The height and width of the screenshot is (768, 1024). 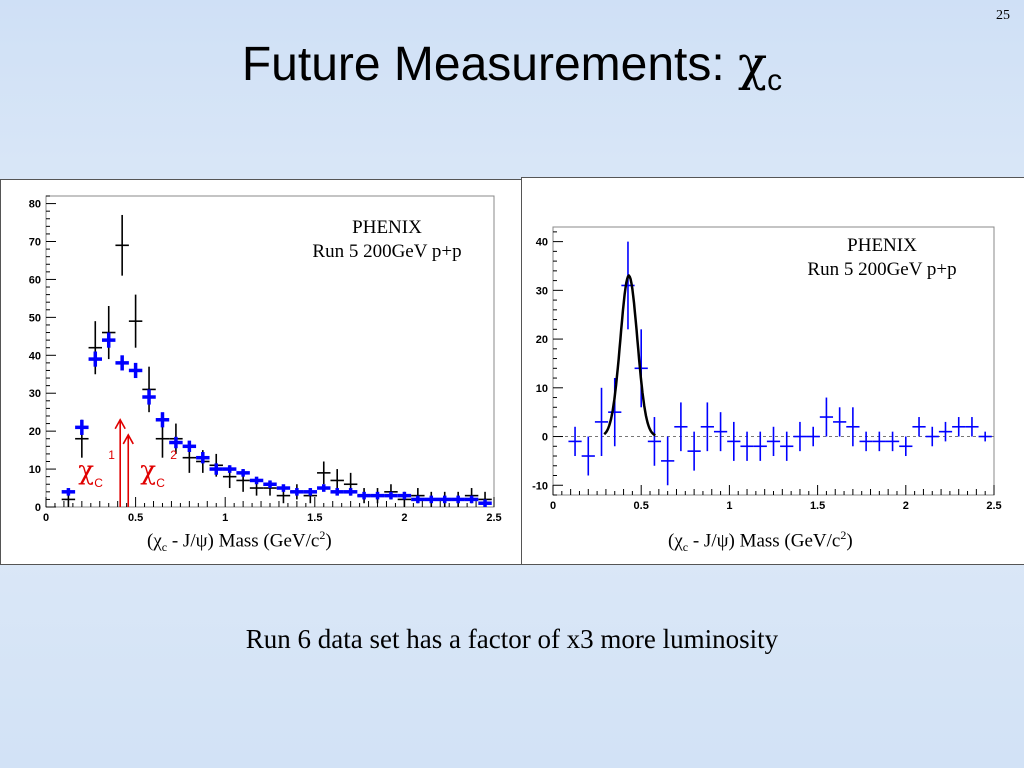 What do you see at coordinates (135, 518) in the screenshot?
I see `chart0-xtick-label: 0.5` at bounding box center [135, 518].